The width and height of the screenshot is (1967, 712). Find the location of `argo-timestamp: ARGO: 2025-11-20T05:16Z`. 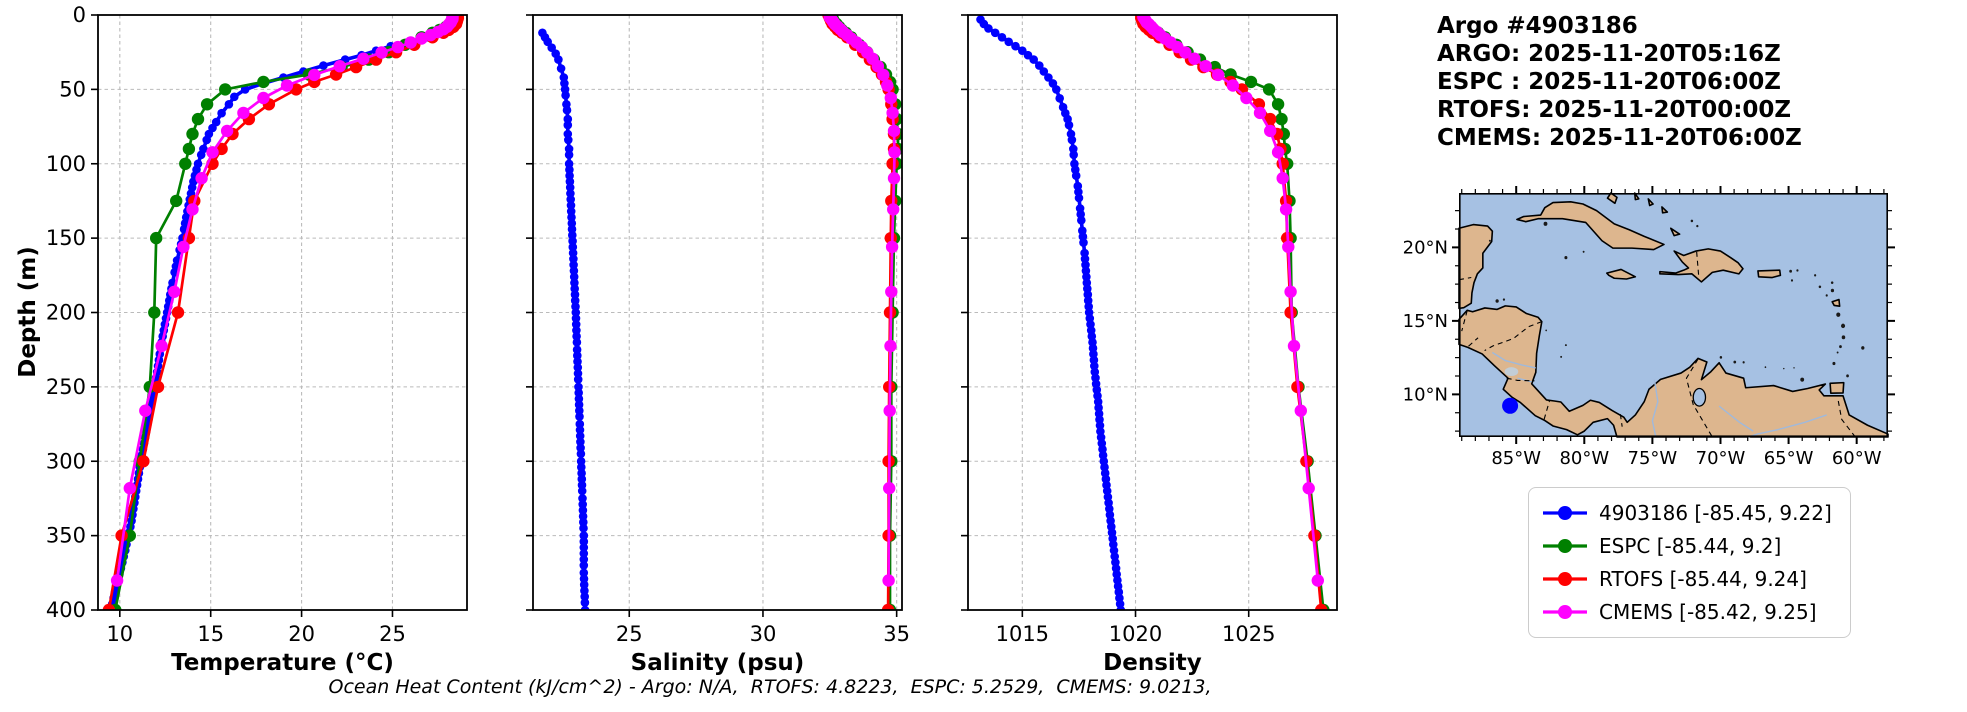

argo-timestamp: ARGO: 2025-11-20T05:16Z is located at coordinates (1609, 54).